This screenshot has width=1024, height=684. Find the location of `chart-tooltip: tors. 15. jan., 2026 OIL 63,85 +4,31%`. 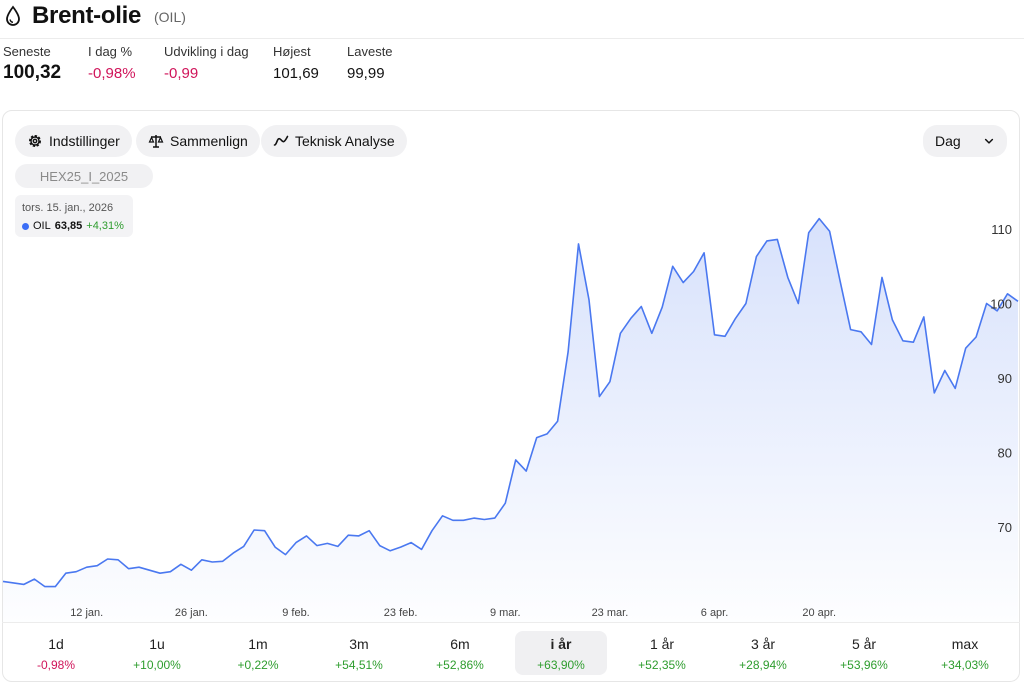

chart-tooltip: tors. 15. jan., 2026 OIL 63,85 +4,31% is located at coordinates (74, 216).